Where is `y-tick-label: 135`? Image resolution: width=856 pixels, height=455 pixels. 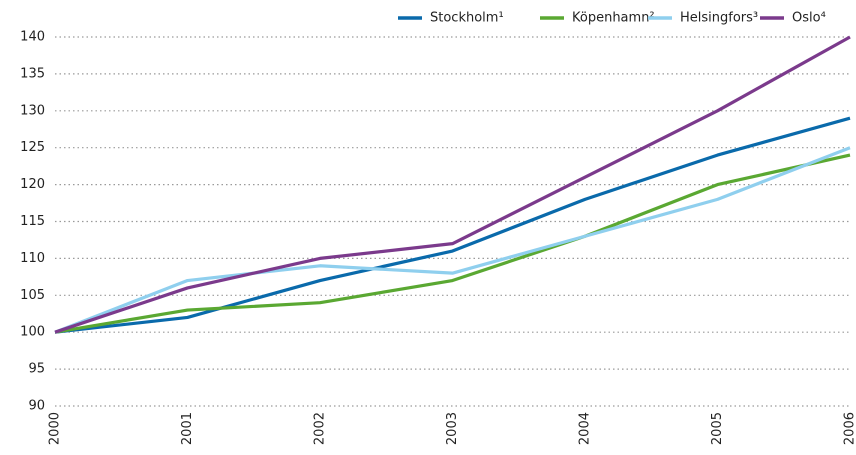
y-tick-label: 135 is located at coordinates (32, 73).